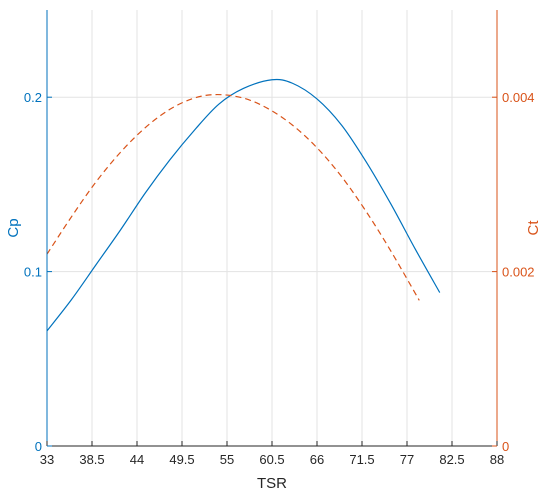 Image resolution: width=550 pixels, height=496 pixels. What do you see at coordinates (533, 228) in the screenshot?
I see `right-y-axis-label: Ct` at bounding box center [533, 228].